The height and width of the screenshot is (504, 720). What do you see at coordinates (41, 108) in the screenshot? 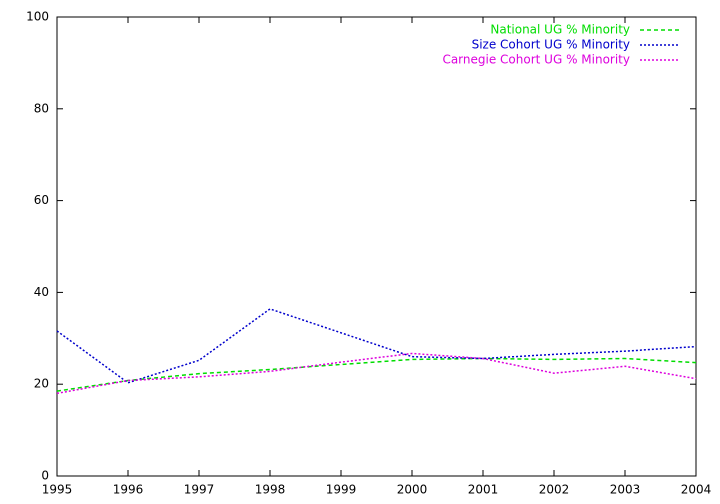
I see `y-tick-label: 80` at bounding box center [41, 108].